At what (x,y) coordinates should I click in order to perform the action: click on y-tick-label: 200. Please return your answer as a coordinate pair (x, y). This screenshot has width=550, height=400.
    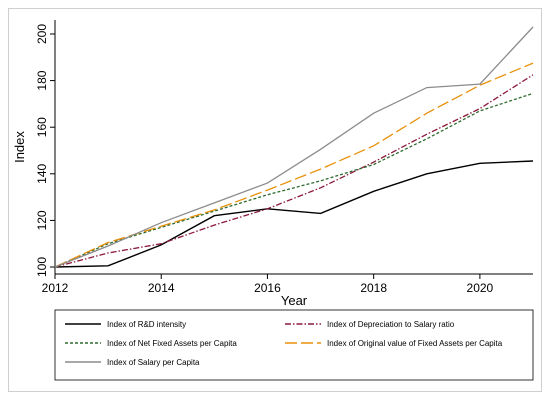
    Looking at the image, I should click on (42, 34).